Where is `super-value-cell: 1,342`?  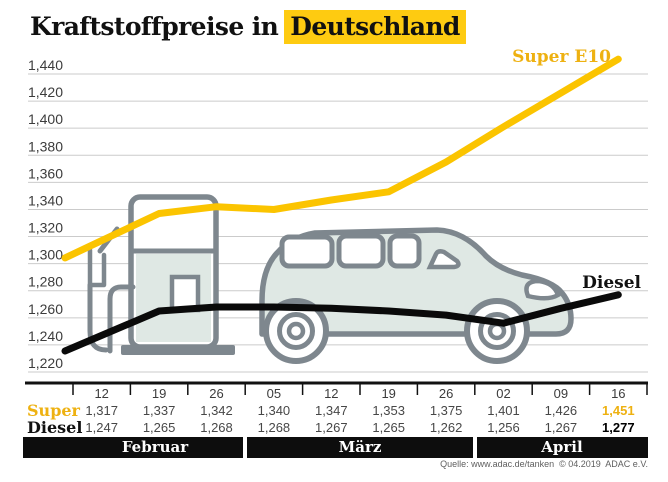 super-value-cell: 1,342 is located at coordinates (216, 410).